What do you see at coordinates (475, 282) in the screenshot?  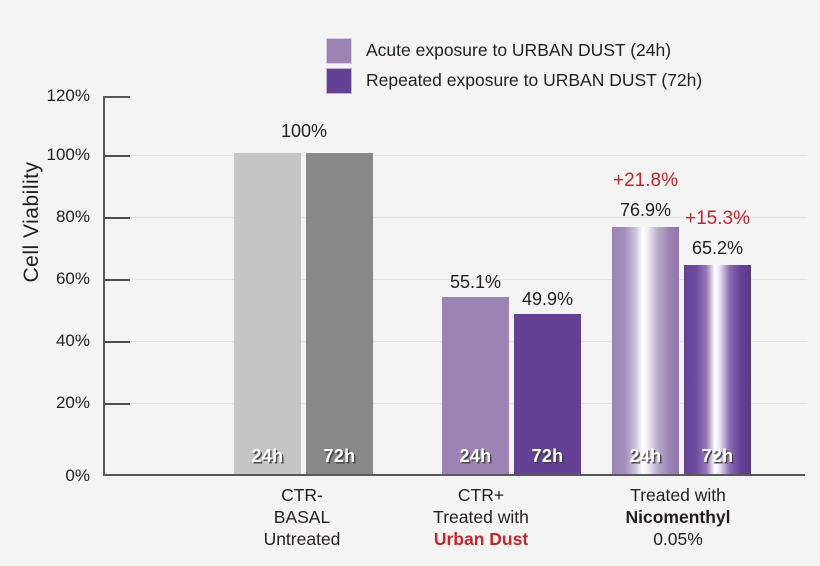 I see `value-label-ctr-plus-24h: 55.1%` at bounding box center [475, 282].